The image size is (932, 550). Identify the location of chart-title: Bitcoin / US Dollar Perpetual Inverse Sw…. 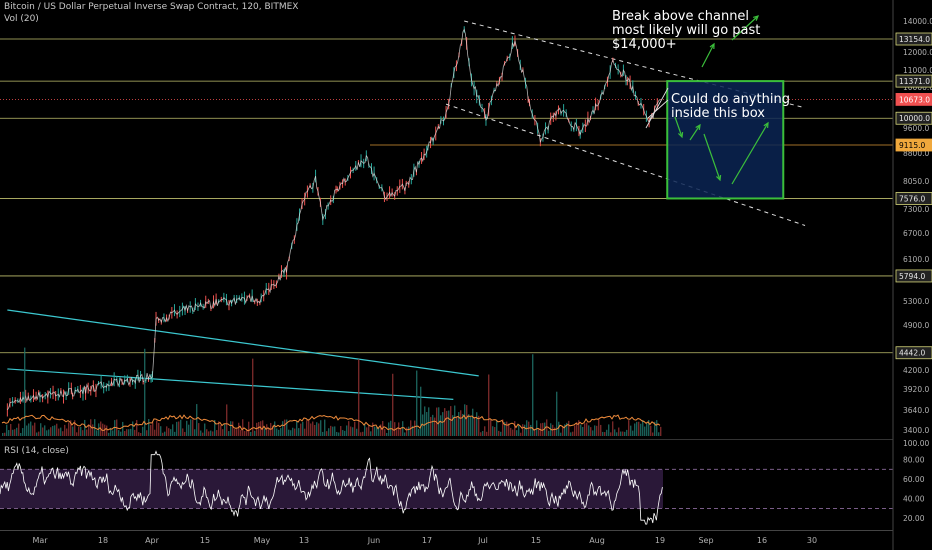
(151, 7).